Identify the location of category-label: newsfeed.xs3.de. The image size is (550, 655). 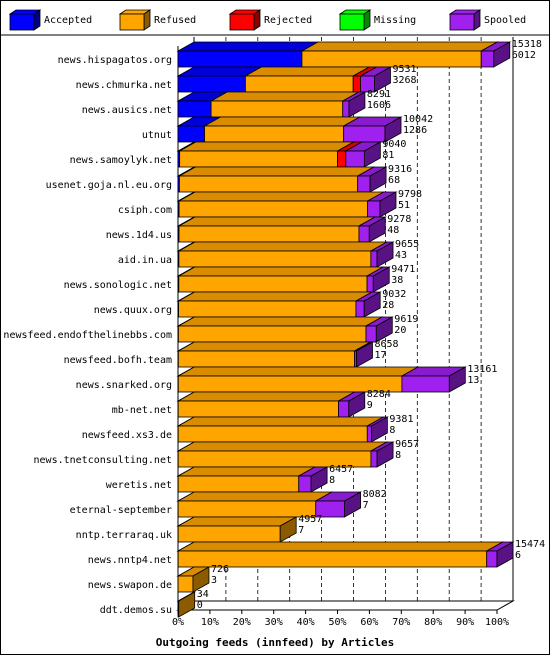
(127, 435).